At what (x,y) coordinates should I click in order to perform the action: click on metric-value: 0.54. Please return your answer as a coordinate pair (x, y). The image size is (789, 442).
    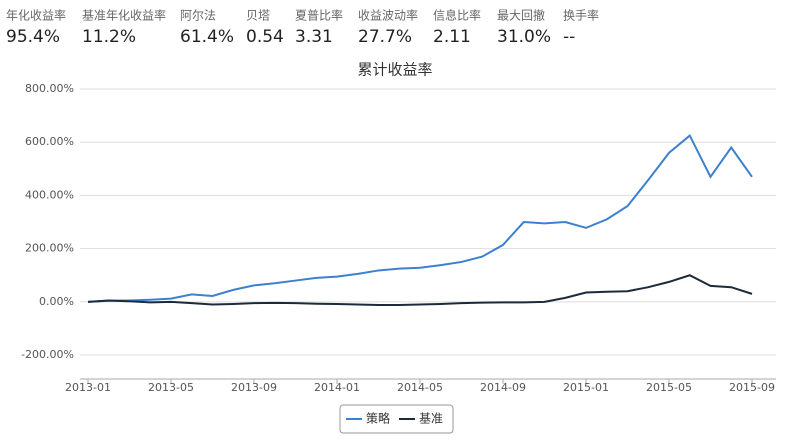
    Looking at the image, I should click on (265, 37).